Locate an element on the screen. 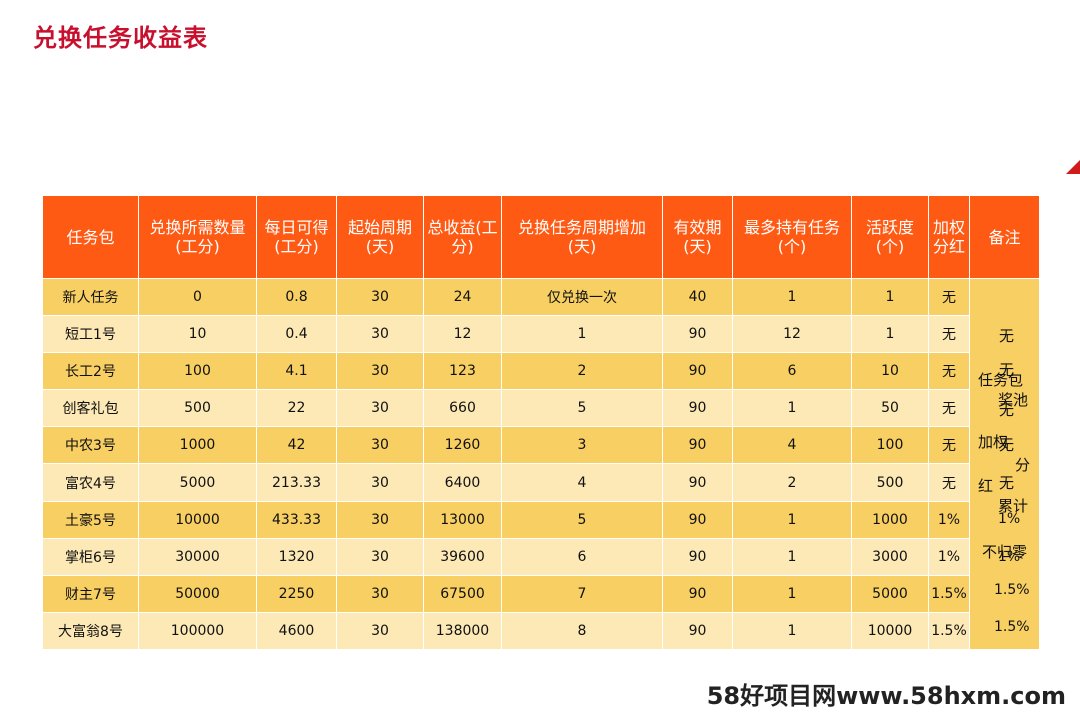 This screenshot has width=1080, height=717. header-daily-gain: 每日可得(工分) is located at coordinates (296, 237).